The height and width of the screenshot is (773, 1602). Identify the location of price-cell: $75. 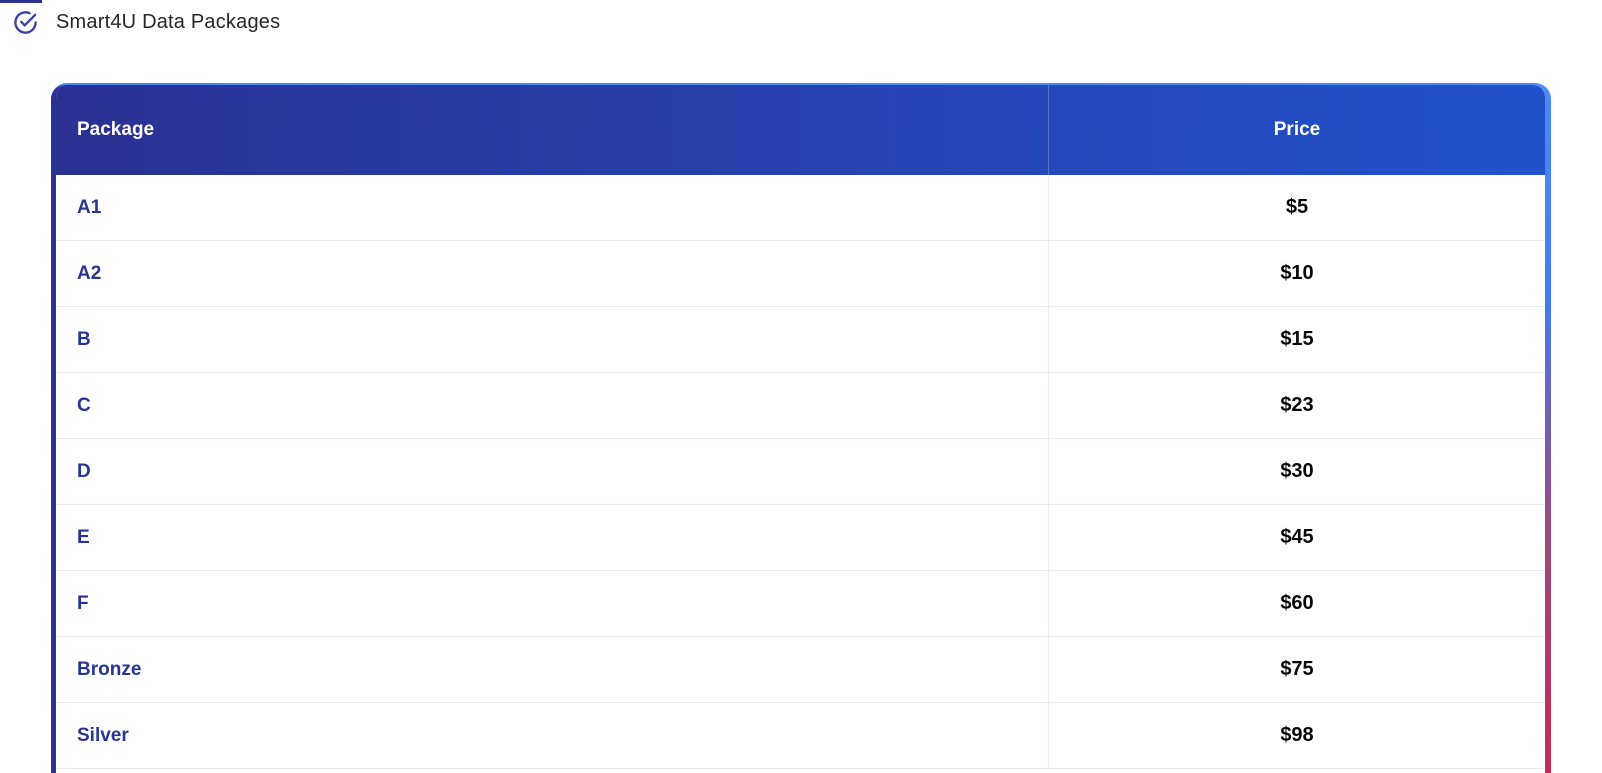
(1296, 669).